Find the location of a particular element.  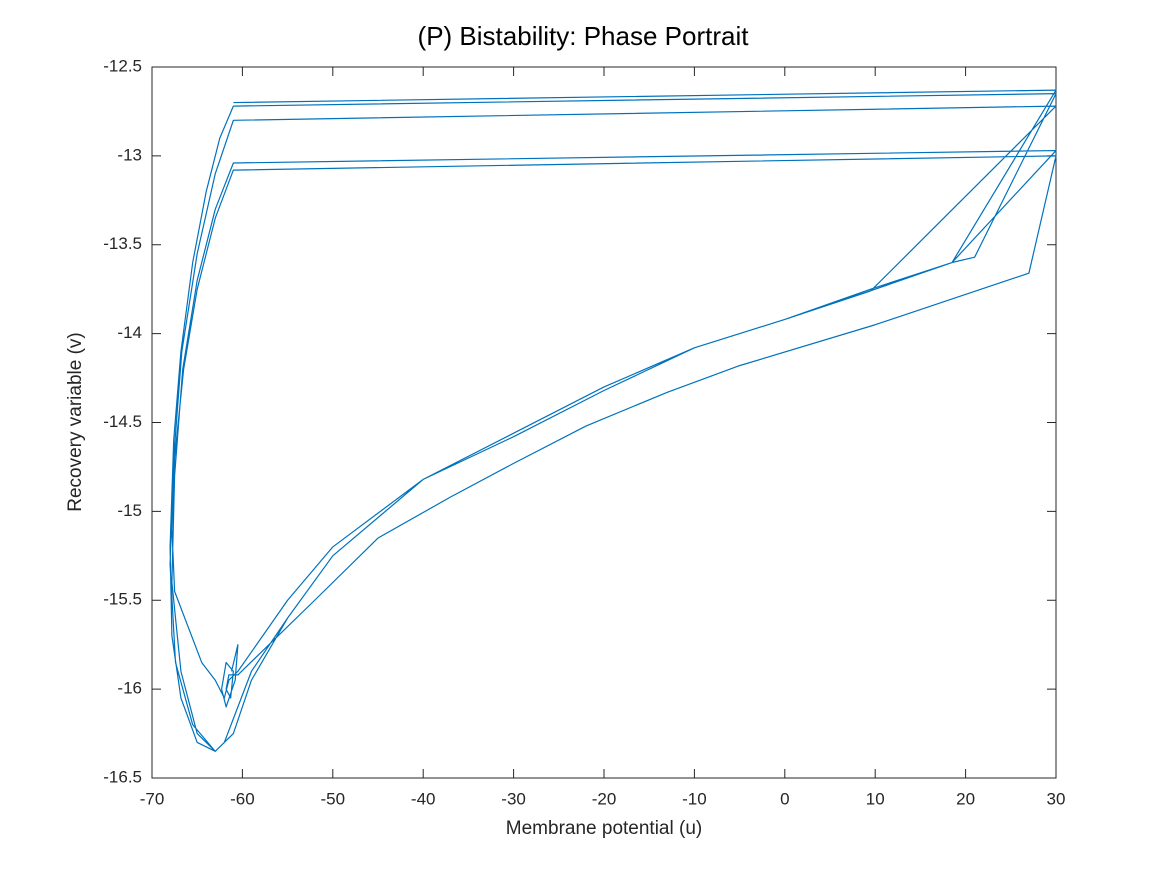

x-axis-label: Membrane potential (u) is located at coordinates (604, 828).